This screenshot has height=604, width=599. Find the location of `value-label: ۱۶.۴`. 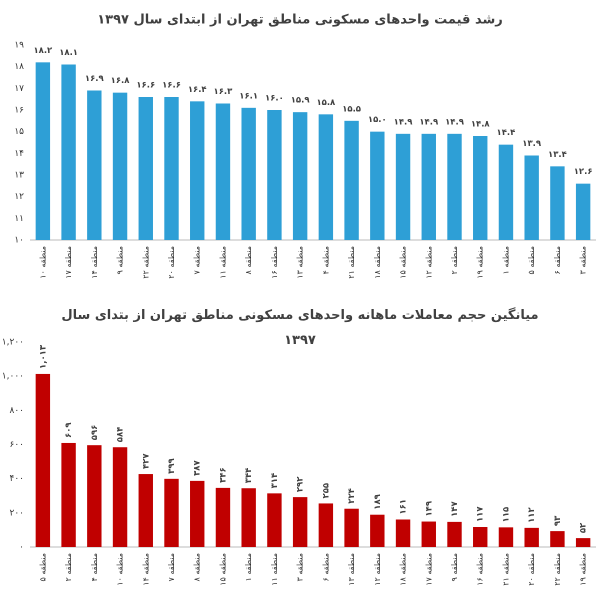

value-label: ۱۶.۴ is located at coordinates (197, 90).